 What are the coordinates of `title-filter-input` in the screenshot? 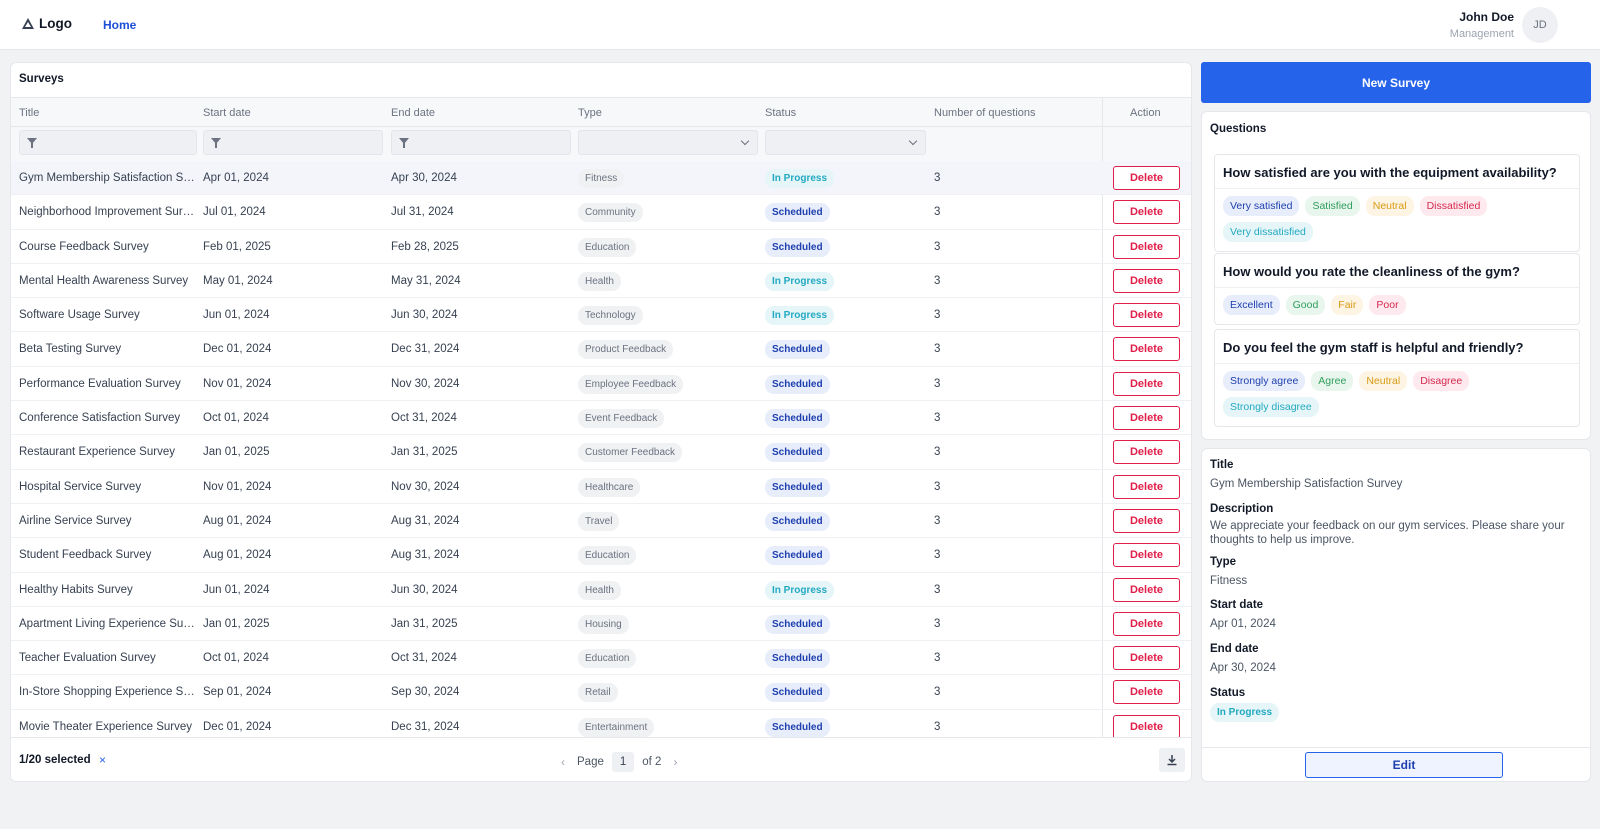 It's located at (108, 142).